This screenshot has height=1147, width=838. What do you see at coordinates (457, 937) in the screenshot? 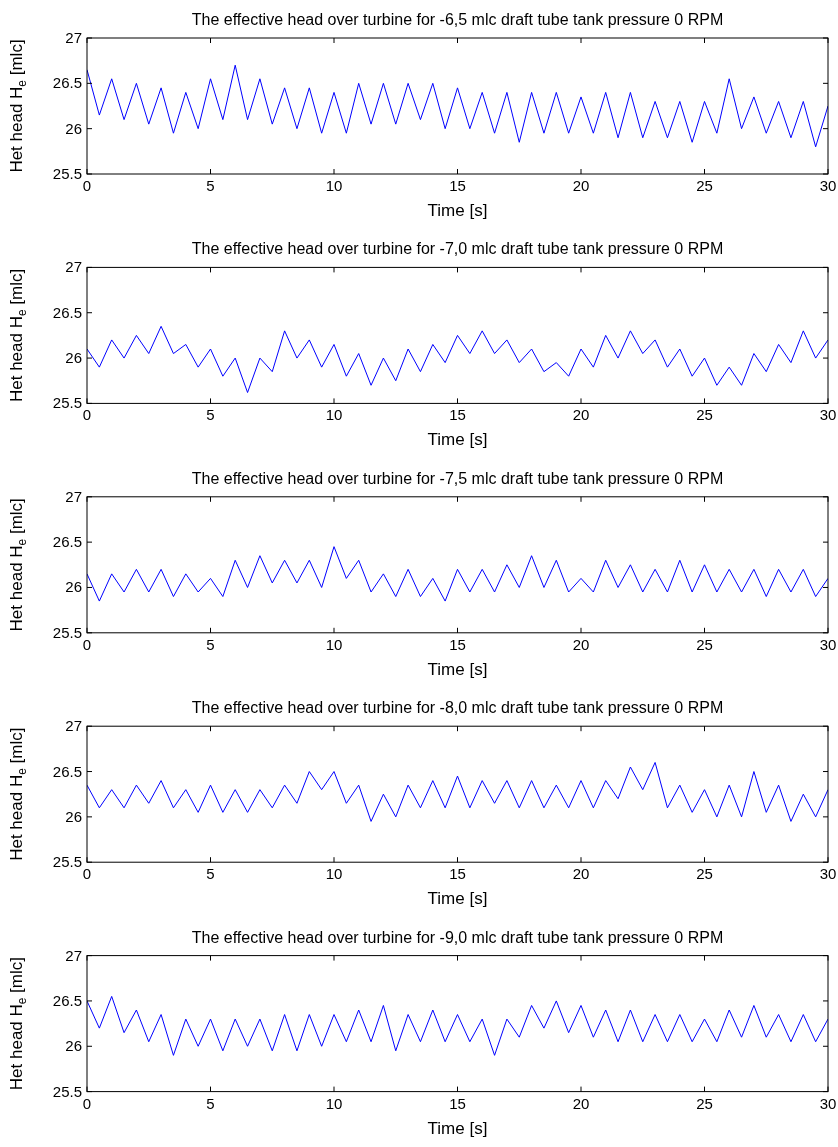
I see `chart-title: The effective head over turbine for -9,0 mlc draft tube tank pressure 0 RPM` at bounding box center [457, 937].